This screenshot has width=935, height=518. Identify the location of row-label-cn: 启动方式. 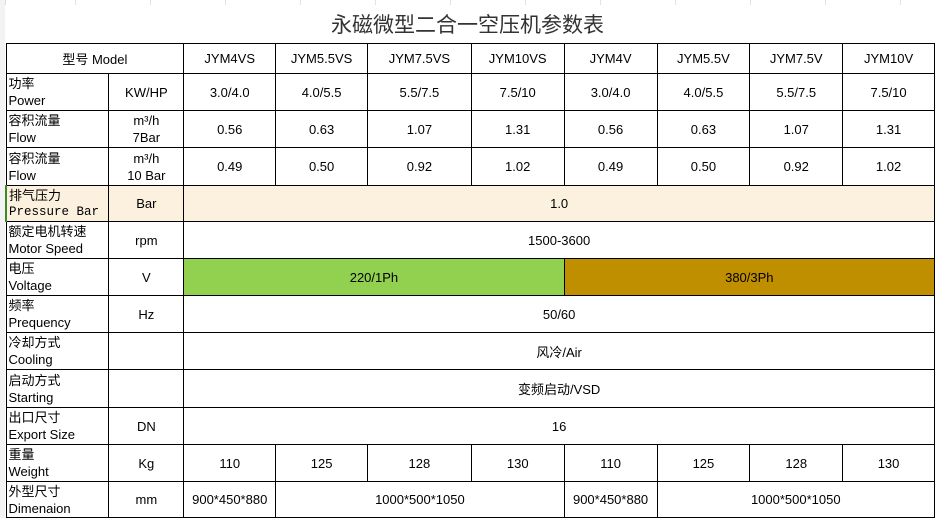
(34, 380).